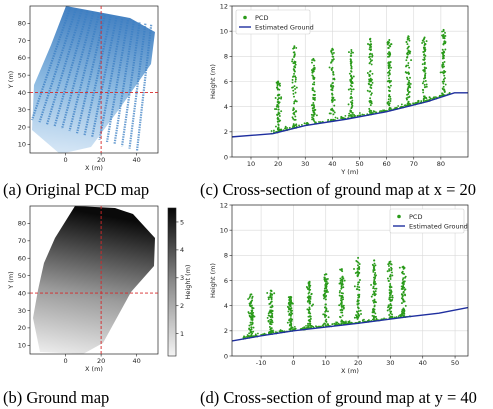 Image resolution: width=493 pixels, height=409 pixels. Describe the element at coordinates (284, 27) in the screenshot. I see `legend-label-ground: Estimated Ground` at that location.